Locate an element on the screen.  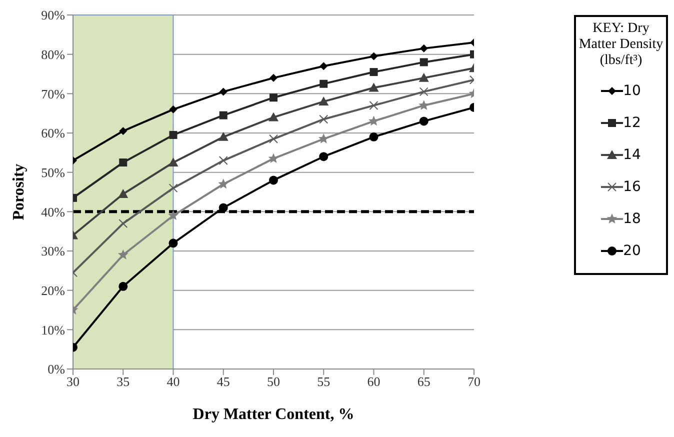
y-tick-label: 0% is located at coordinates (57, 369).